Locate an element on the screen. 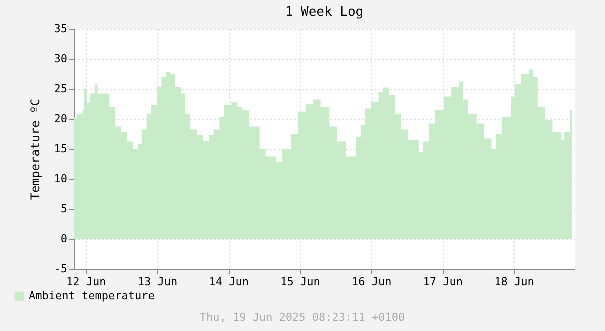 This screenshot has height=331, width=605. y-tick-label: 35 is located at coordinates (61, 29).